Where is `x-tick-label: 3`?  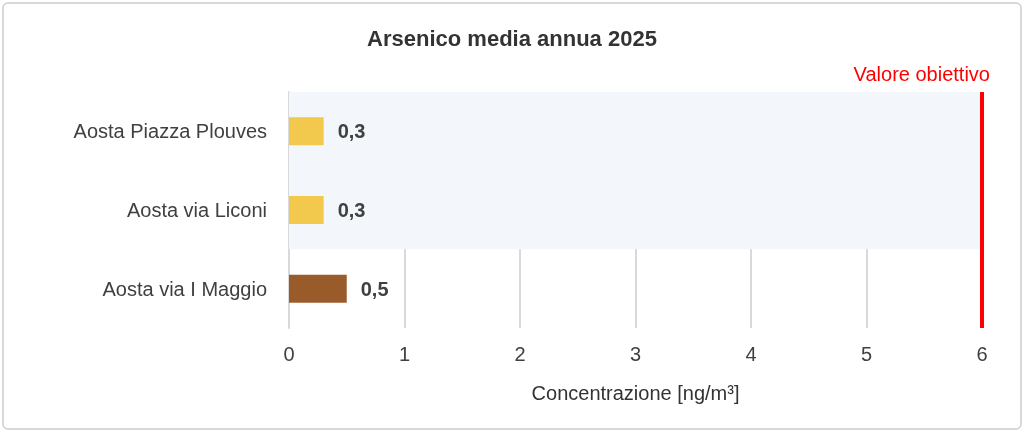
x-tick-label: 3 is located at coordinates (635, 354).